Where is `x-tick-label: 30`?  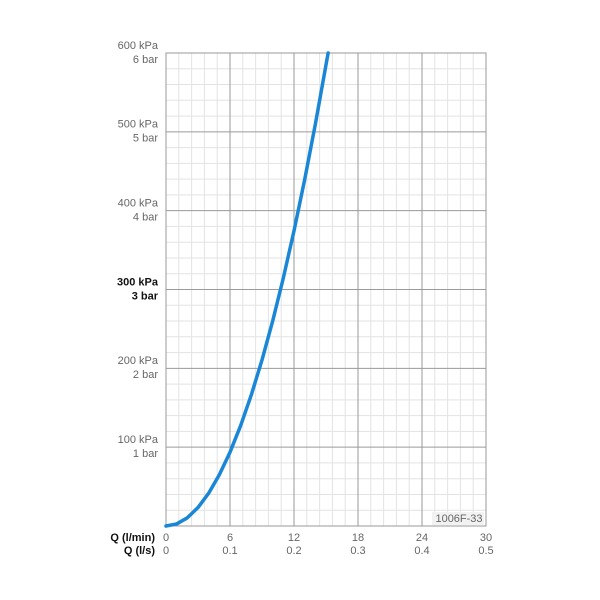 x-tick-label: 30 is located at coordinates (486, 538).